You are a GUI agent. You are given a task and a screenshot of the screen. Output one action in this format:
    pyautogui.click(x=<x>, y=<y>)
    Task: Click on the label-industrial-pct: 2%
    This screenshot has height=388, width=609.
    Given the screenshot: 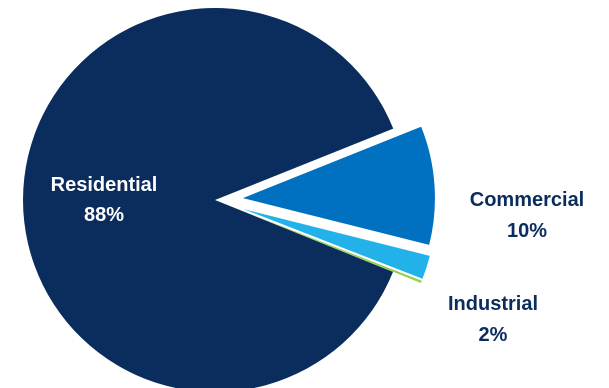 What is the action you would take?
    pyautogui.click(x=493, y=335)
    